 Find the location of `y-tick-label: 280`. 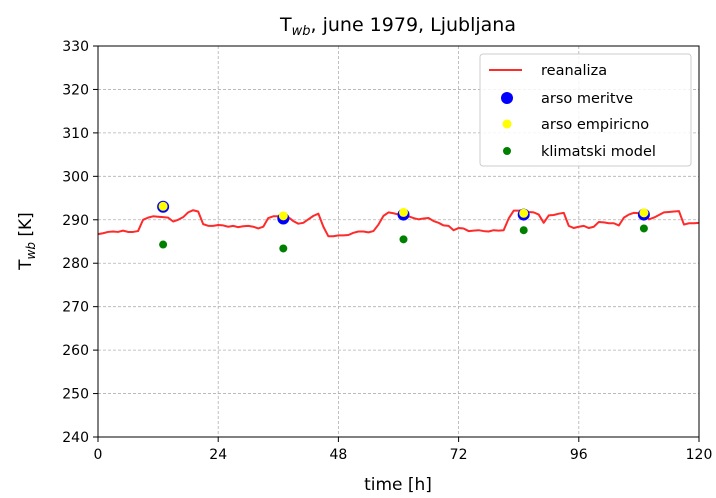

y-tick-label: 280 is located at coordinates (75, 264).